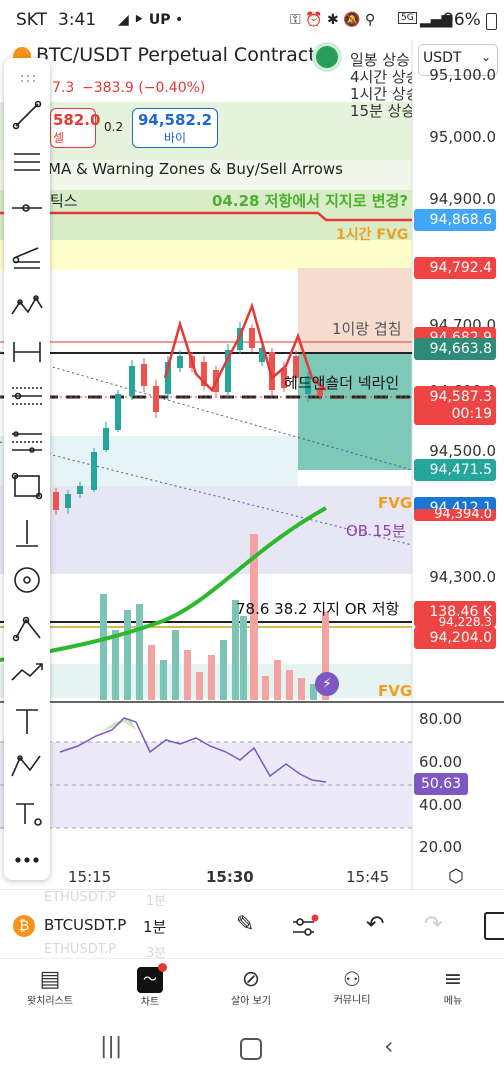 This screenshot has width=504, height=1080. Describe the element at coordinates (251, 987) in the screenshot. I see `nav-explore: ⊘ 살아 보기` at that location.